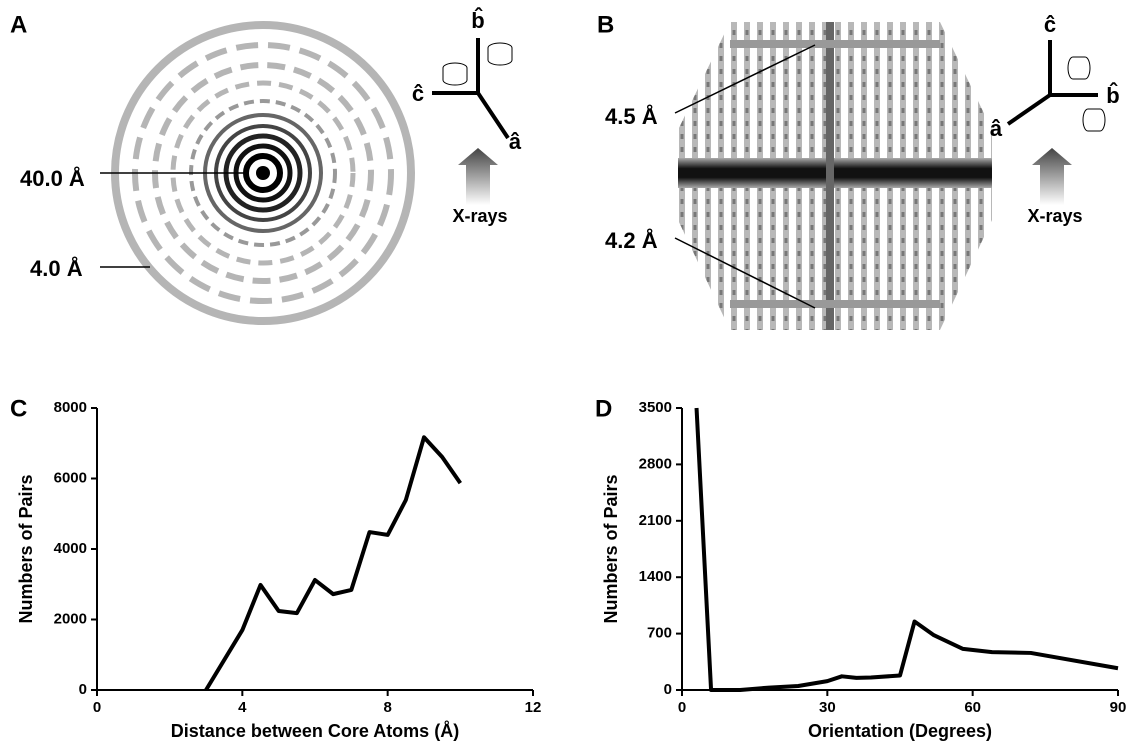 The image size is (1133, 753). Describe the element at coordinates (827, 707) in the screenshot. I see `x-tick-label: 30` at that location.